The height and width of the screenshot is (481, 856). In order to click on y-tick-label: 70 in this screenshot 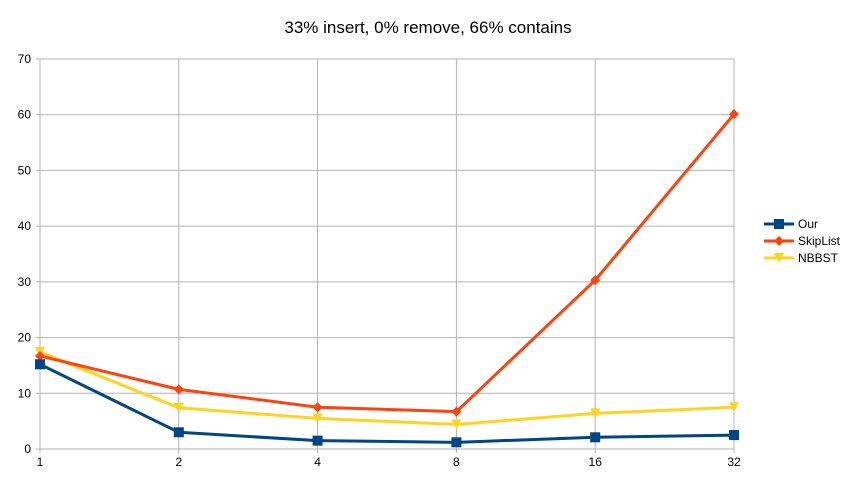, I will do `click(25, 59)`.